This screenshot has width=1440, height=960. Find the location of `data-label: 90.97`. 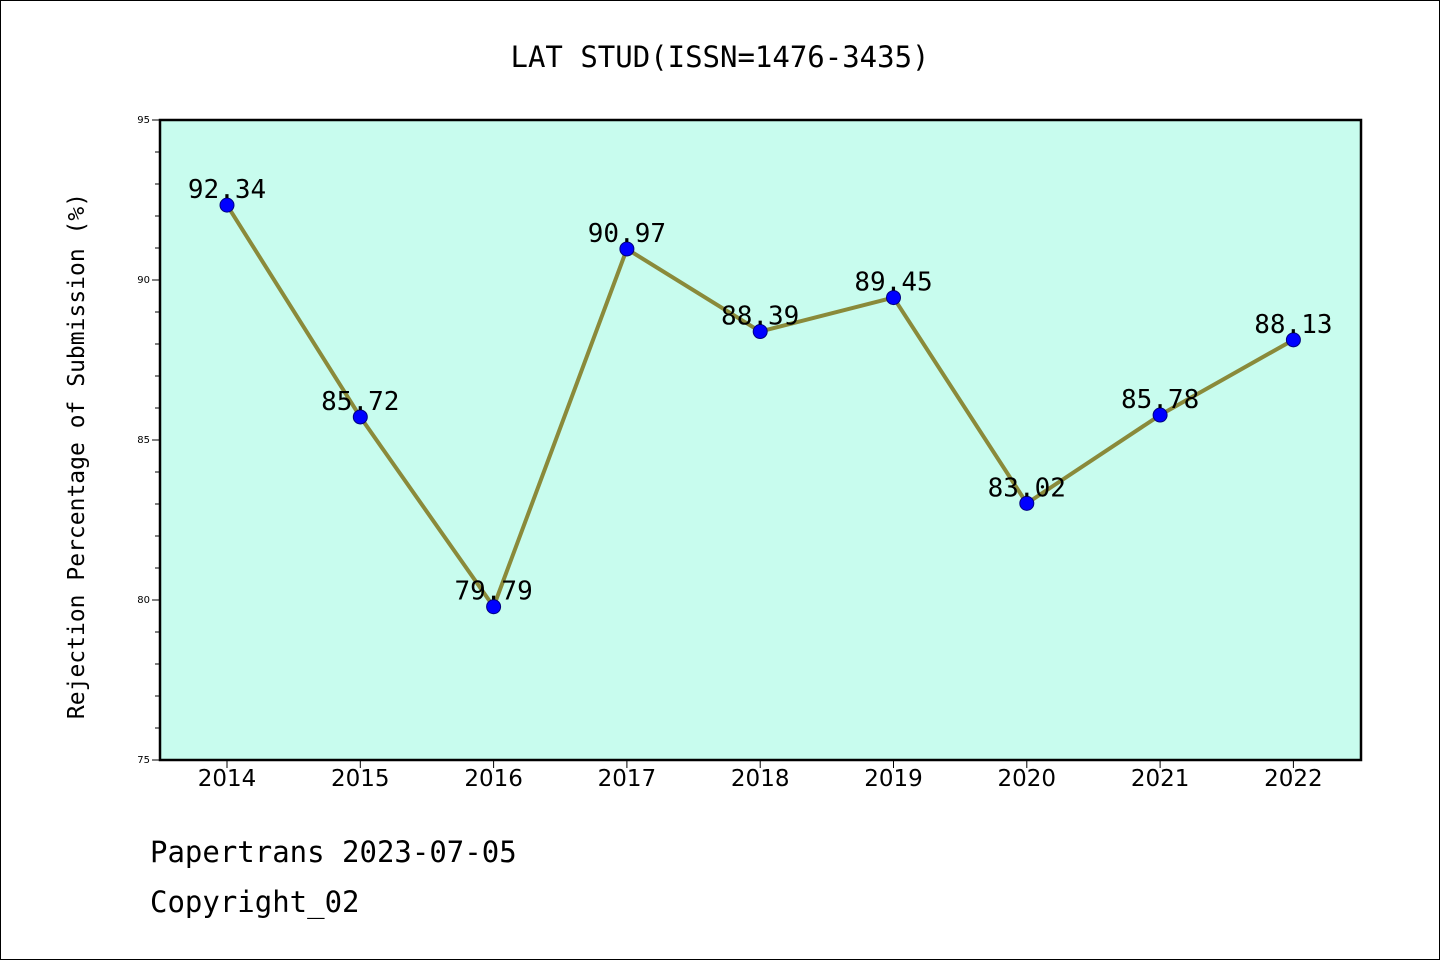

data-label: 90.97 is located at coordinates (627, 234).